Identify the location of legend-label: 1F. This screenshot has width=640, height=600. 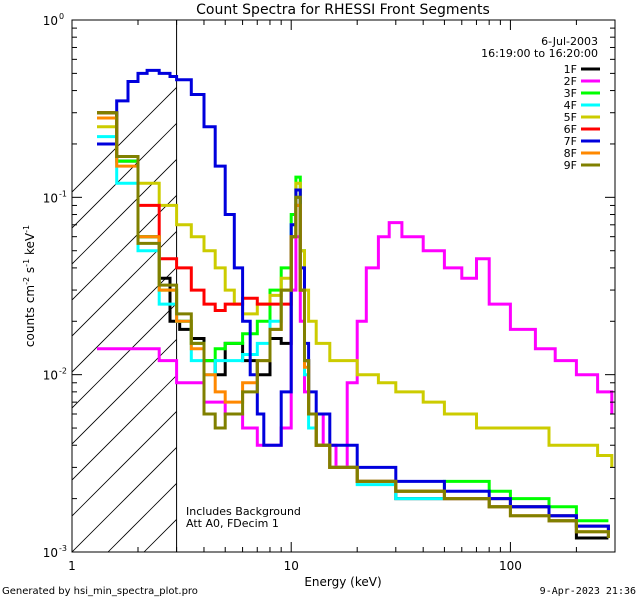
(570, 69).